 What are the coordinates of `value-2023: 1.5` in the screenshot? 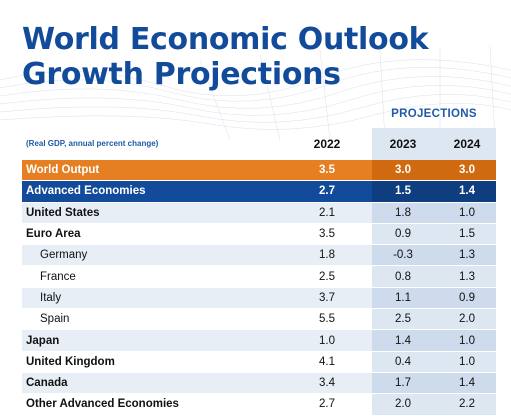 It's located at (403, 191).